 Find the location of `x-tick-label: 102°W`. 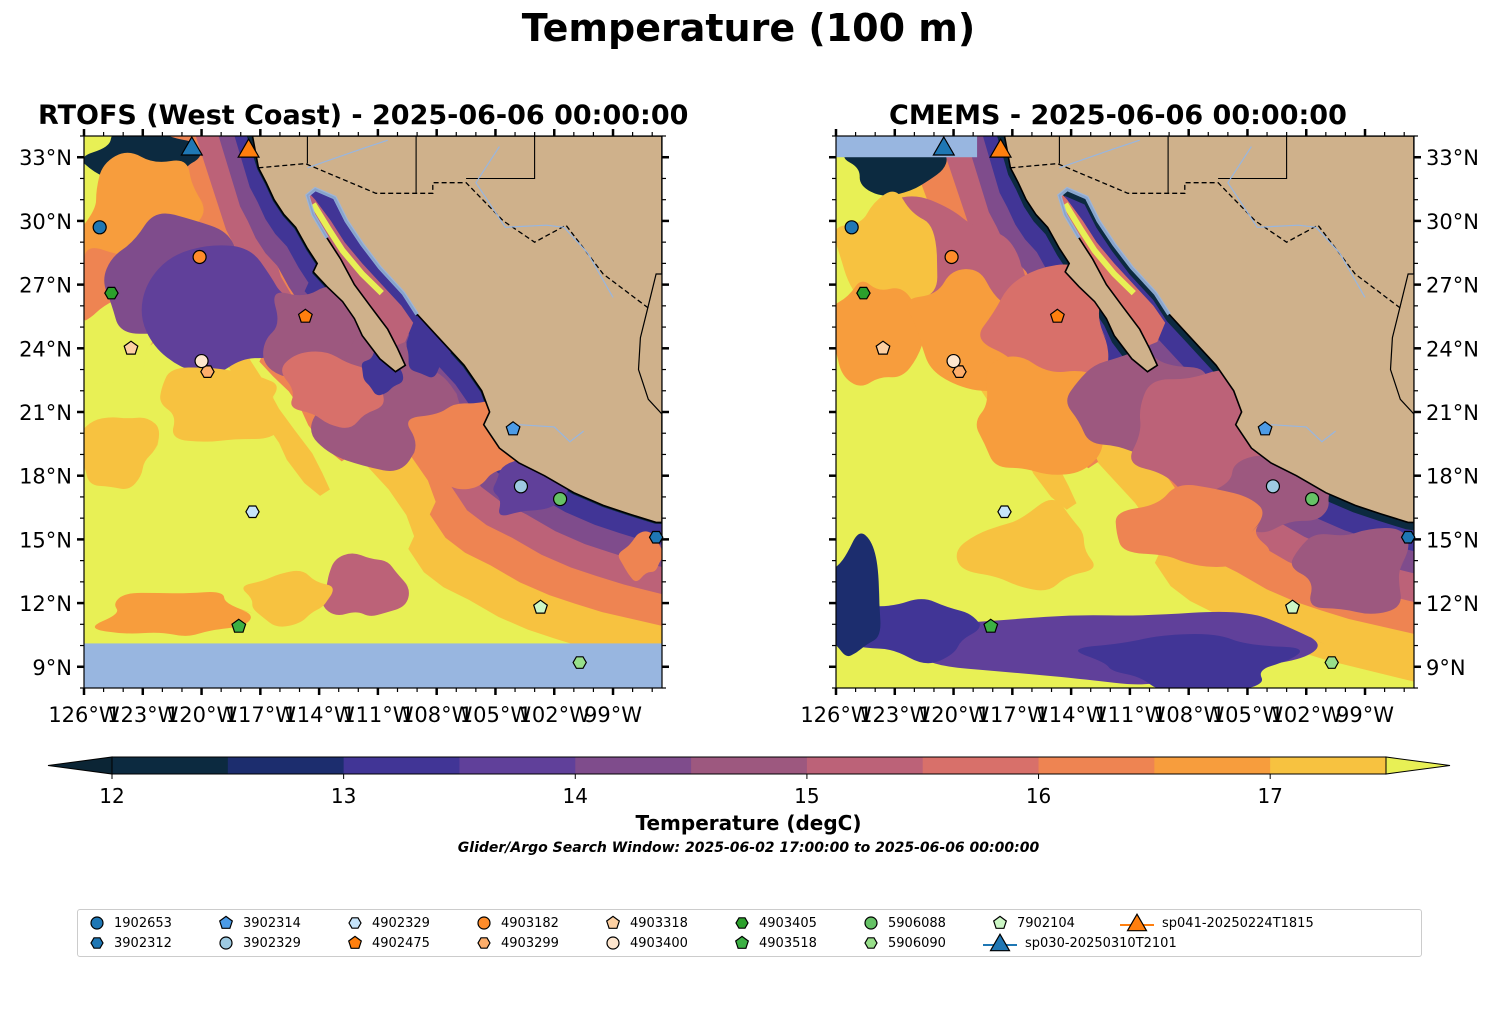

x-tick-label: 102°W is located at coordinates (1307, 715).